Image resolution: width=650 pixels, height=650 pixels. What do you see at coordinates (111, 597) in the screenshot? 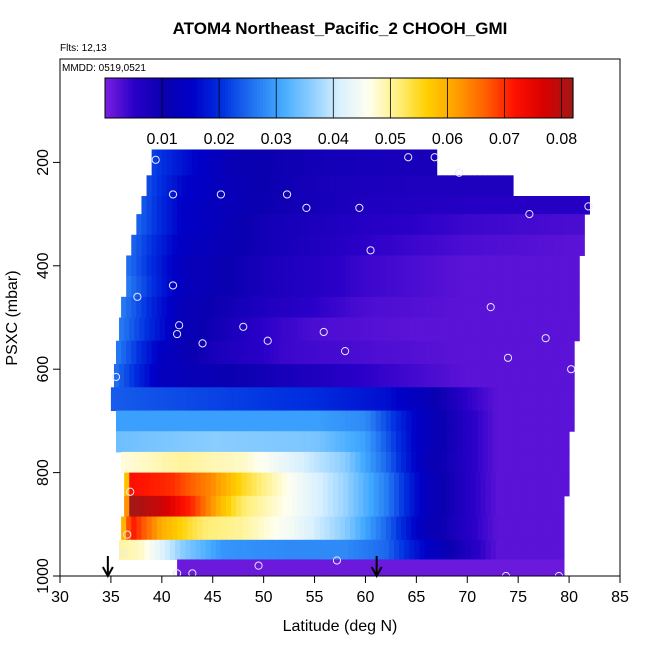
I see `x-tick-label: 35` at bounding box center [111, 597].